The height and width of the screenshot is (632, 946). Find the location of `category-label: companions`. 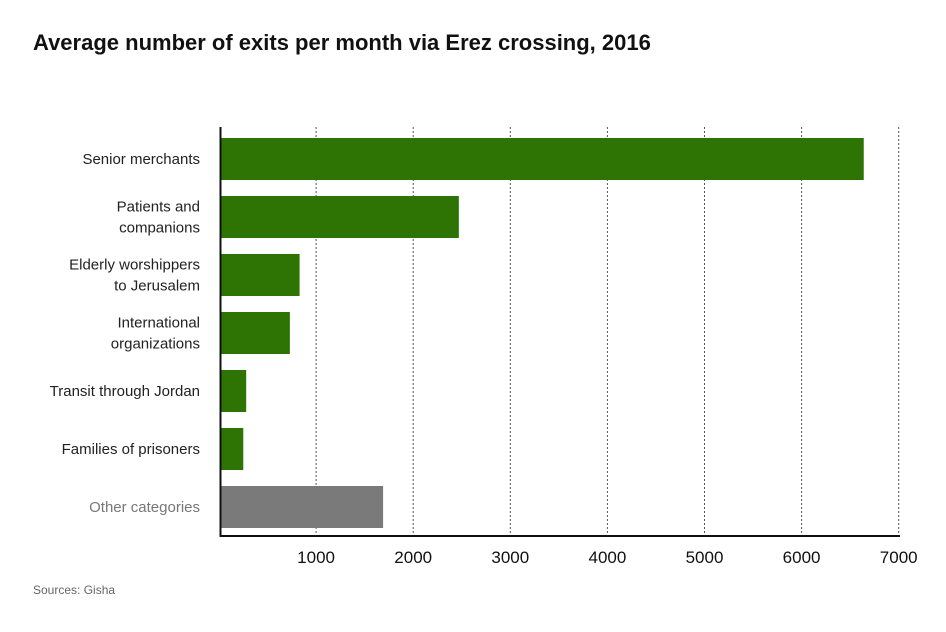

category-label: companions is located at coordinates (159, 228).